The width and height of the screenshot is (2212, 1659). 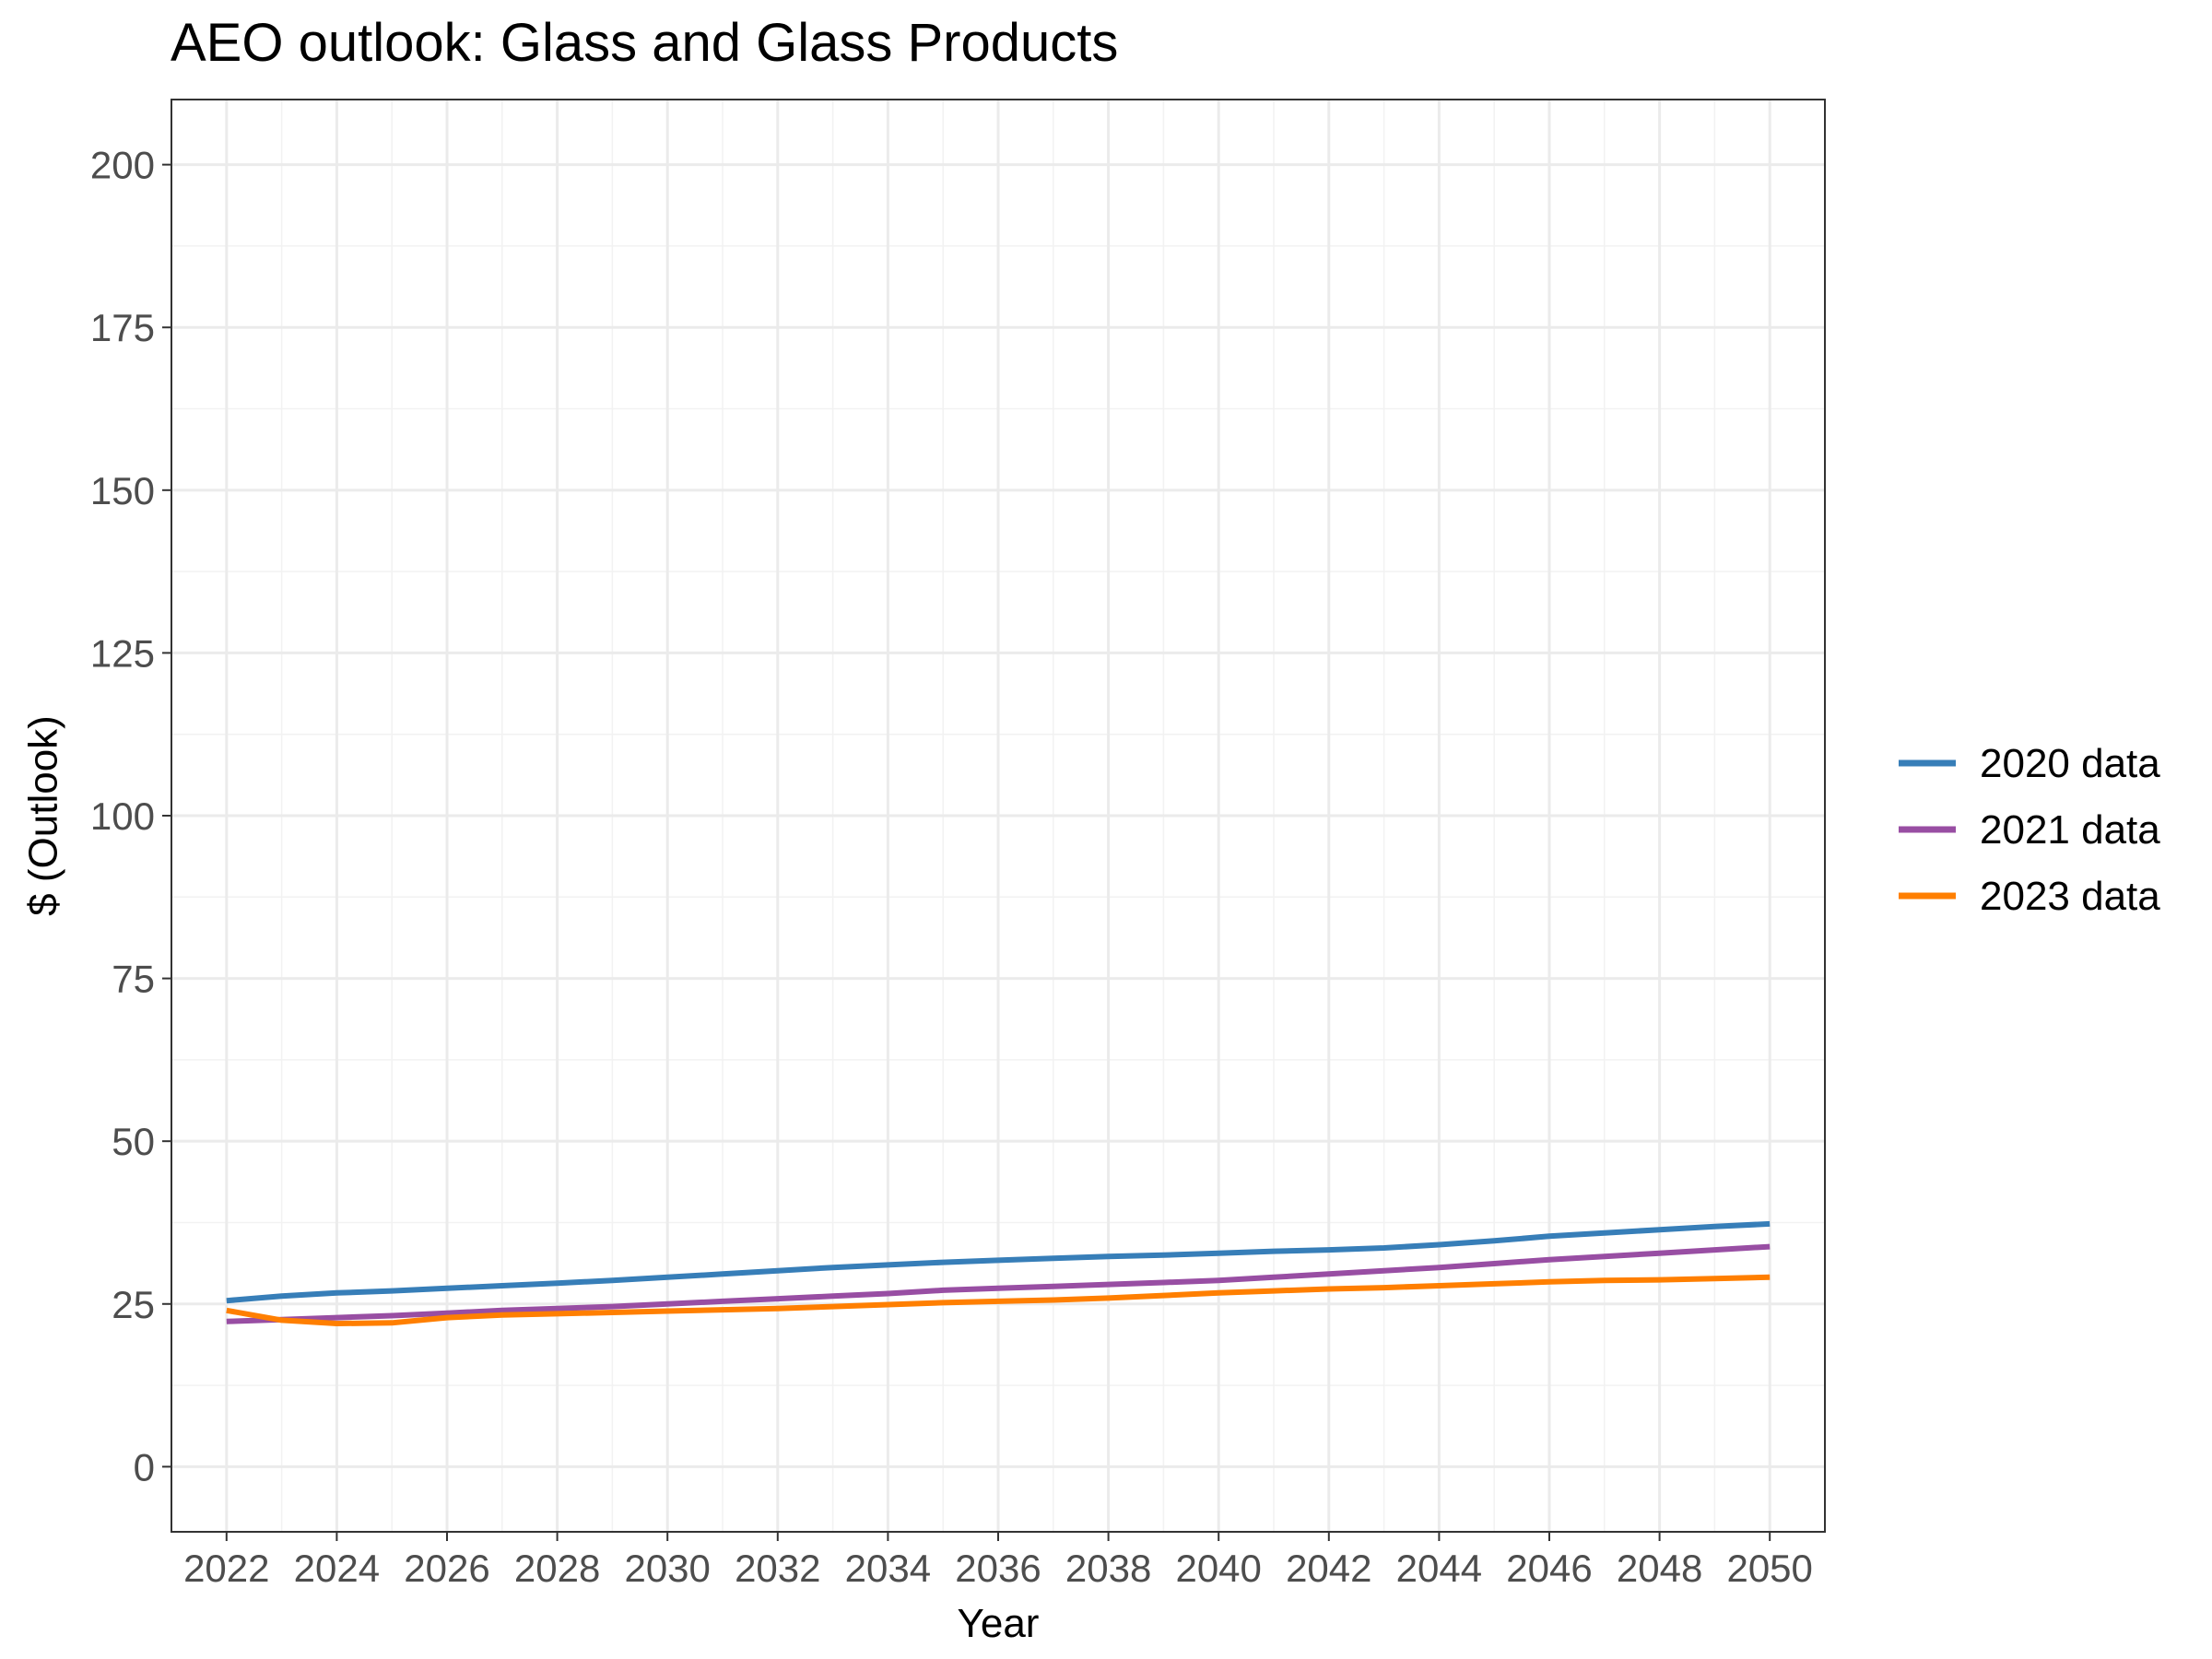 I want to click on x-tick-label: 2050, so click(x=1769, y=1568).